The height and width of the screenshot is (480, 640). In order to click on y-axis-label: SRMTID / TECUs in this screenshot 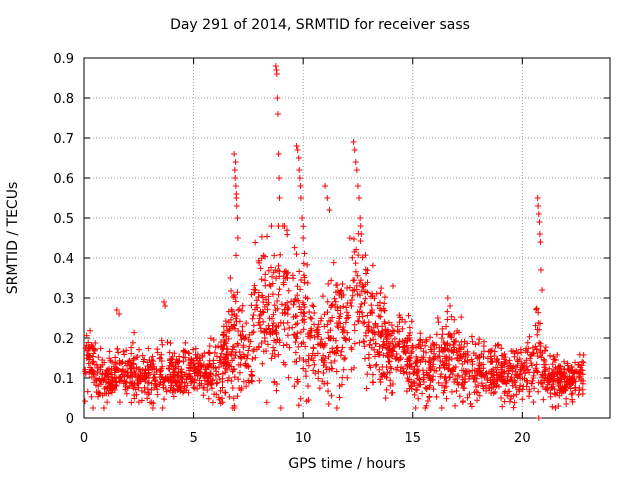, I will do `click(13, 238)`.